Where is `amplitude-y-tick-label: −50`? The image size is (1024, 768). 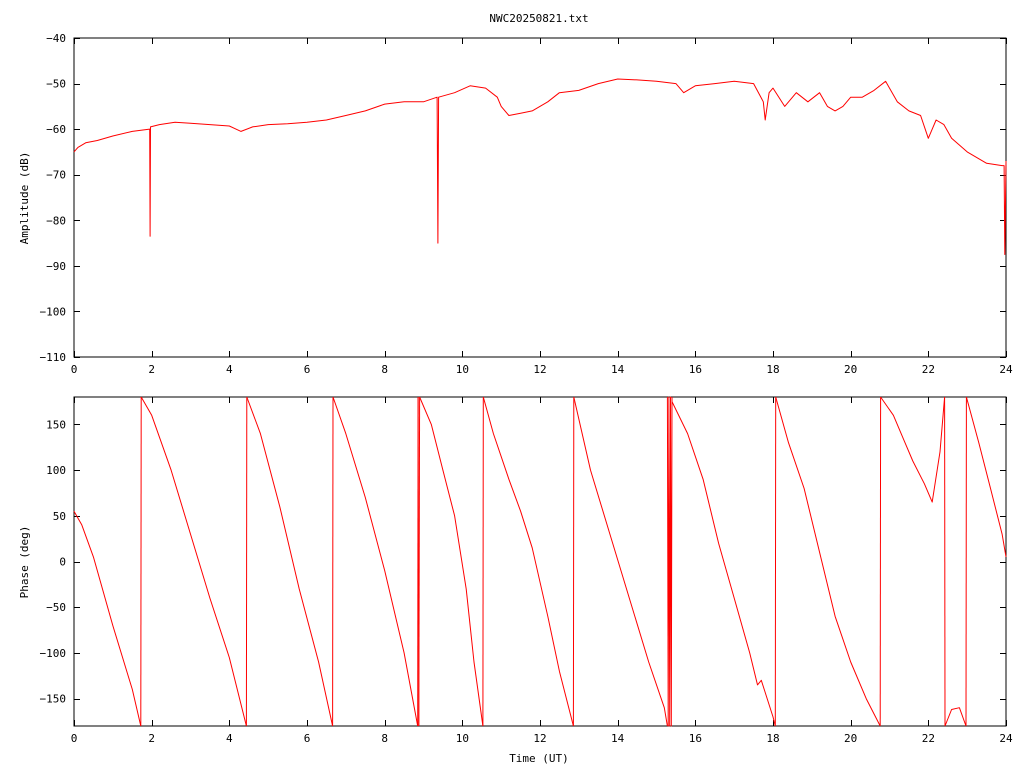
amplitude-y-tick-label: −50 is located at coordinates (56, 84).